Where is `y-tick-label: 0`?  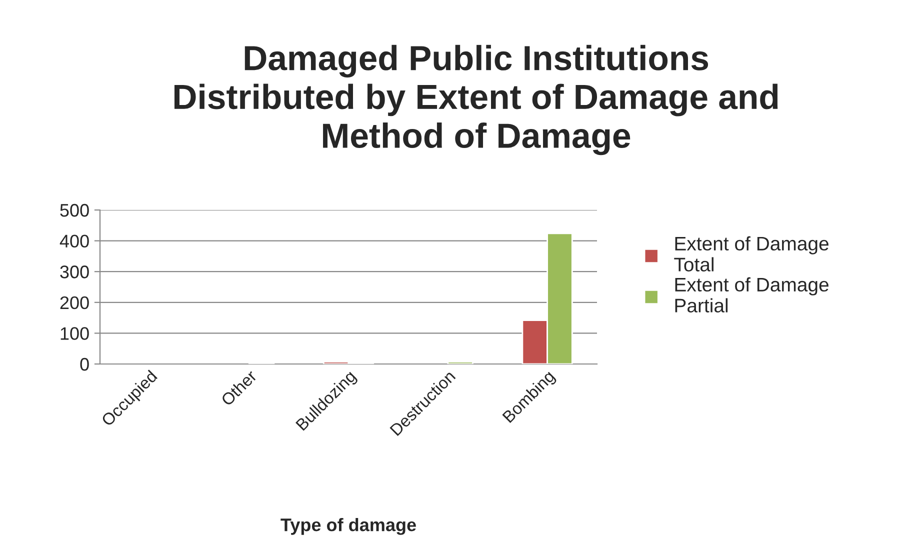 y-tick-label: 0 is located at coordinates (84, 364).